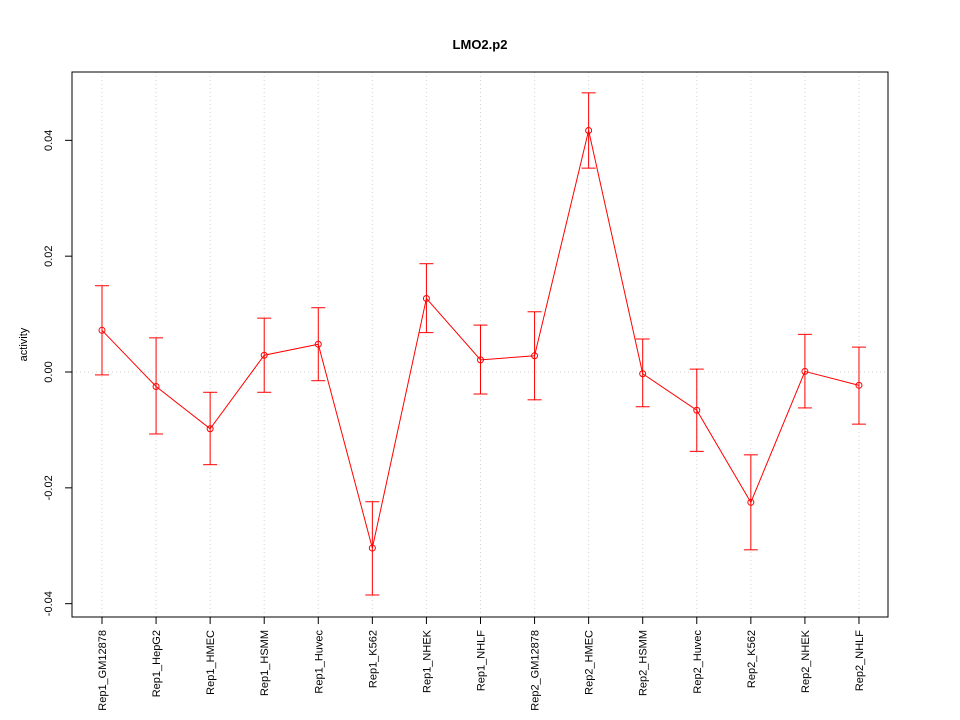  What do you see at coordinates (49, 603) in the screenshot?
I see `y-tick-label: -0.04` at bounding box center [49, 603].